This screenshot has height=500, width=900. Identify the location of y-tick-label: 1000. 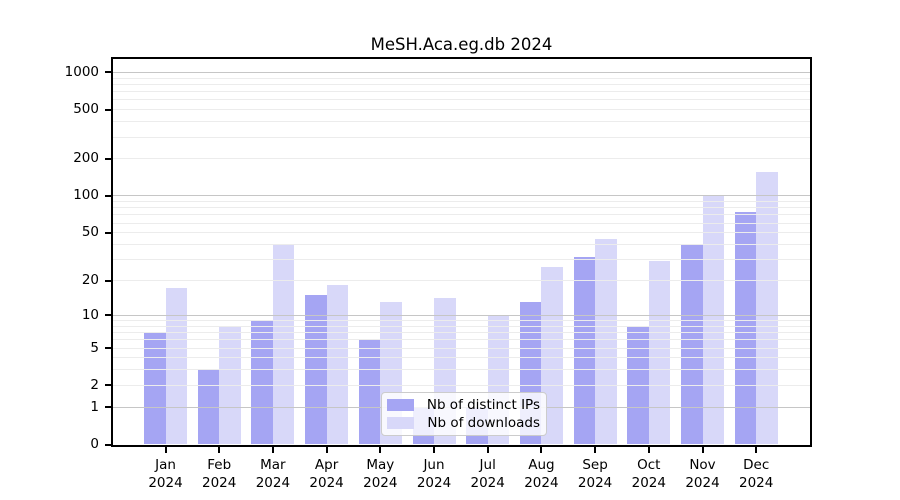
(81, 71).